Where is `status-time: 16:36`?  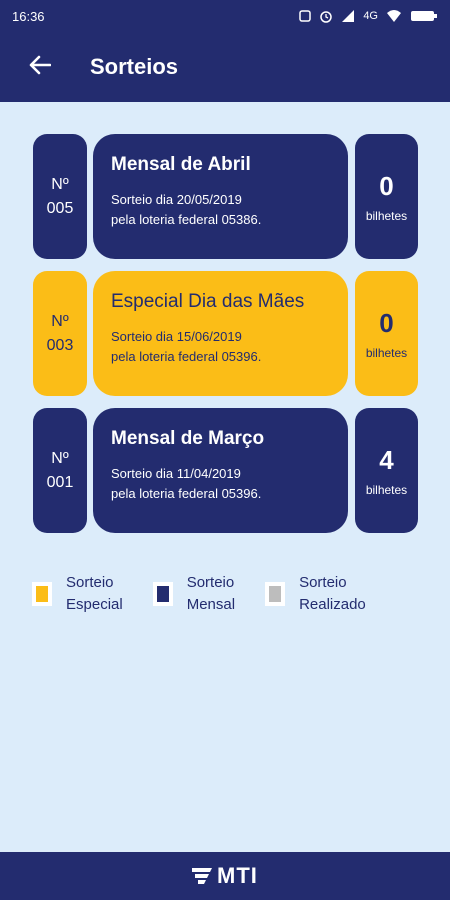
status-time: 16:36 is located at coordinates (28, 16).